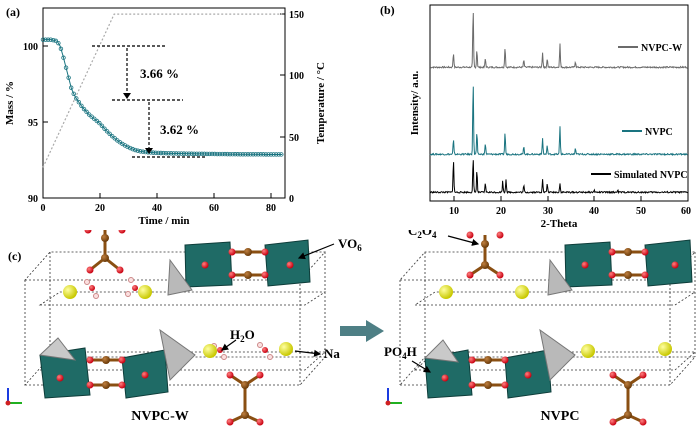  Describe the element at coordinates (291, 199) in the screenshot. I see `panel-a-y2tick: 0` at that location.